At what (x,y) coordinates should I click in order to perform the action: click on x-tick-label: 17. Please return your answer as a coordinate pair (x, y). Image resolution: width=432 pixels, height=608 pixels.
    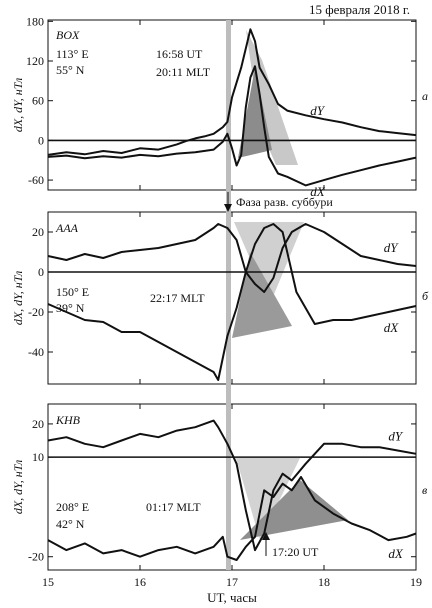
    Looking at the image, I should click on (232, 582).